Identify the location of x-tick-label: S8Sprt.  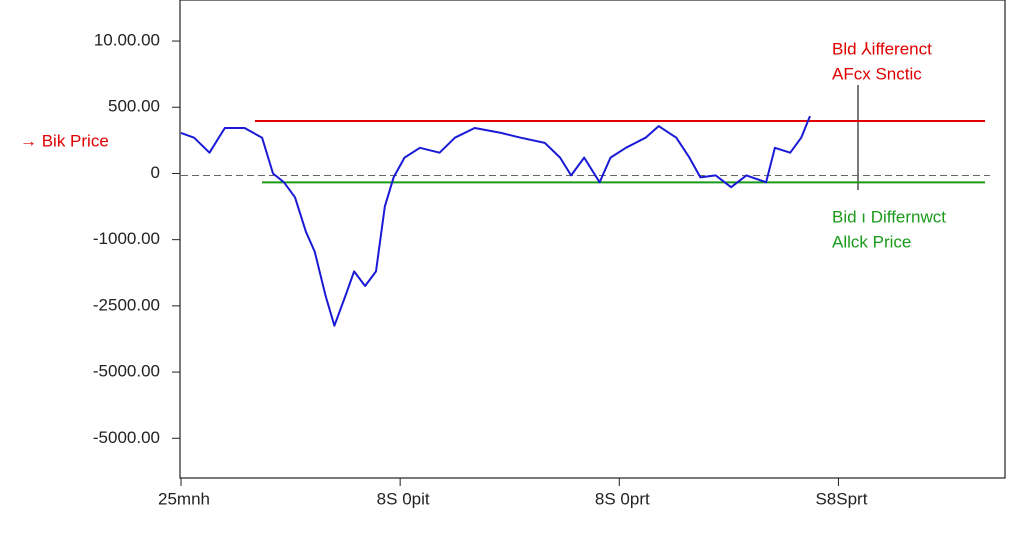
(841, 498).